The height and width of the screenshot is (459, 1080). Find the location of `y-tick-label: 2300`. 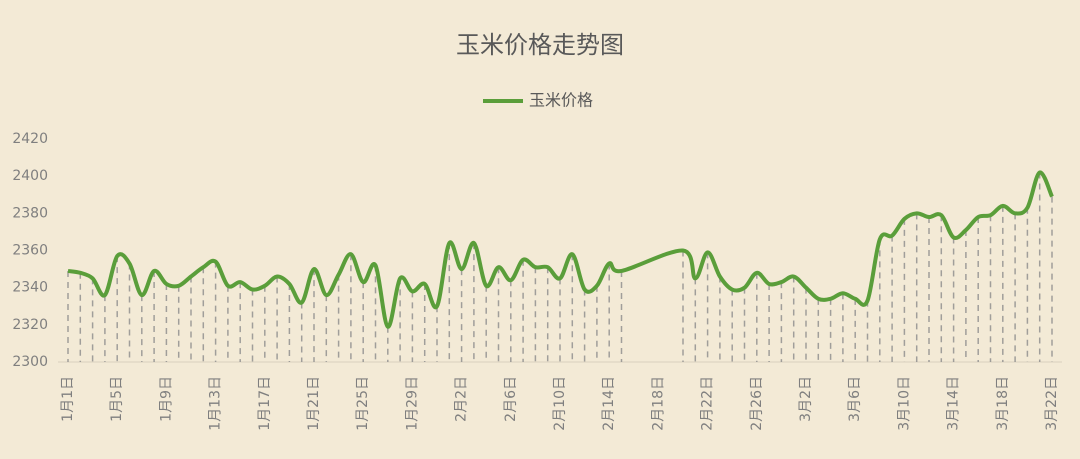

y-tick-label: 2300 is located at coordinates (30, 362).